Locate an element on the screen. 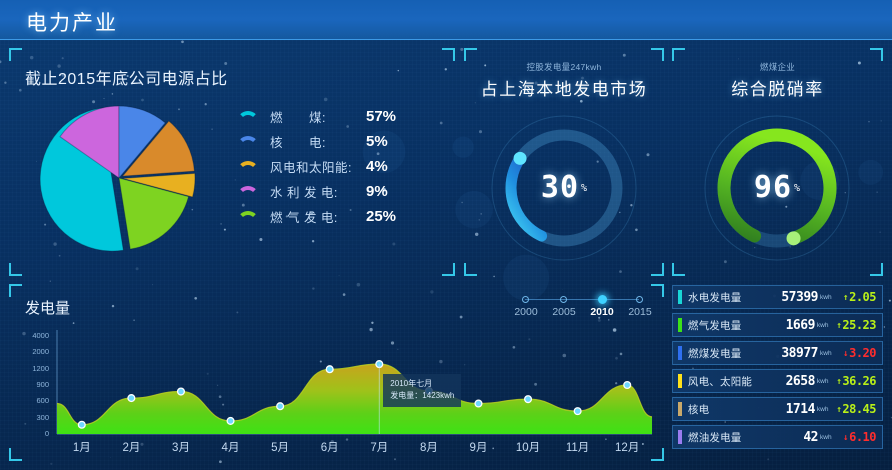  row-delta: ↑36.26 is located at coordinates (856, 381).